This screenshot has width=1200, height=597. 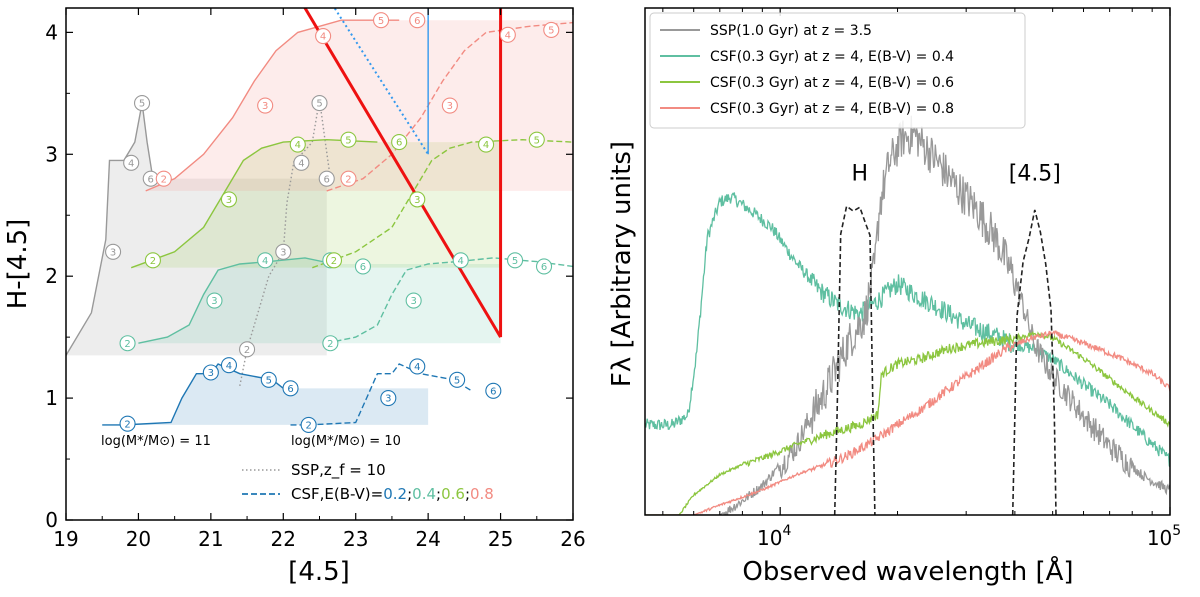 I want to click on y-tick-label: 2, so click(x=51, y=276).